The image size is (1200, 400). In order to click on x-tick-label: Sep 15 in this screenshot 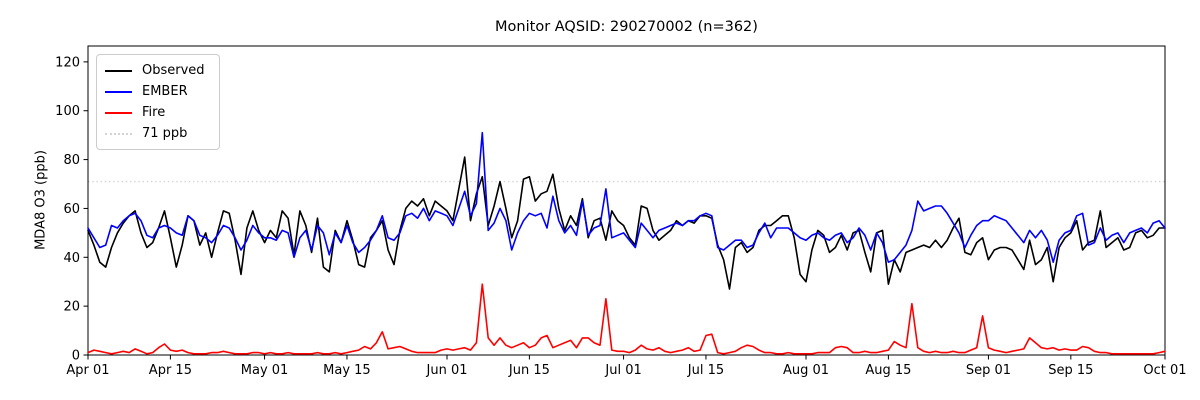, I will do `click(1070, 370)`.